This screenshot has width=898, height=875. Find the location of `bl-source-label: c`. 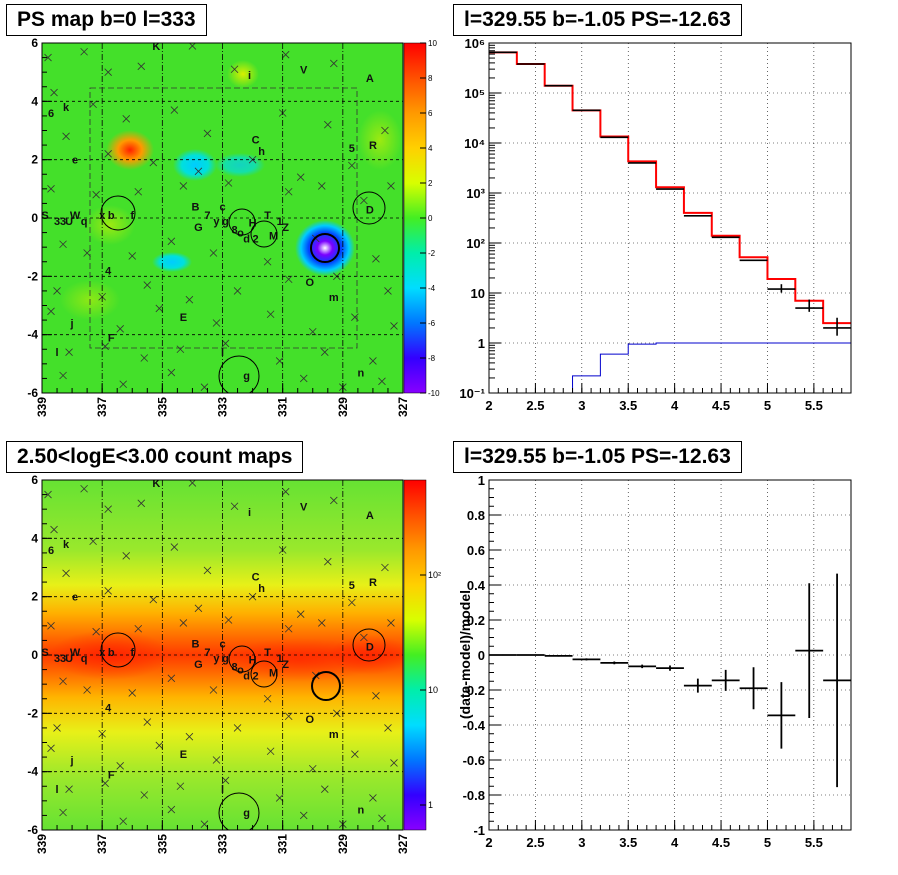

bl-source-label: c is located at coordinates (222, 644).